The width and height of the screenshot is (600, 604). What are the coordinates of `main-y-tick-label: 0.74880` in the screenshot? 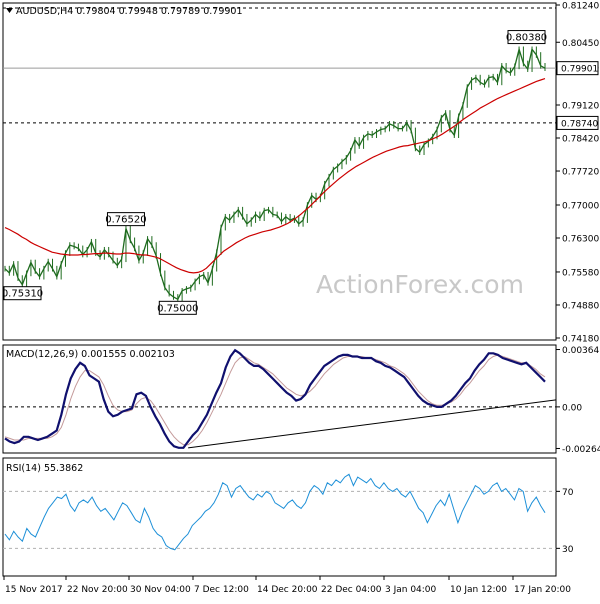 It's located at (580, 306).